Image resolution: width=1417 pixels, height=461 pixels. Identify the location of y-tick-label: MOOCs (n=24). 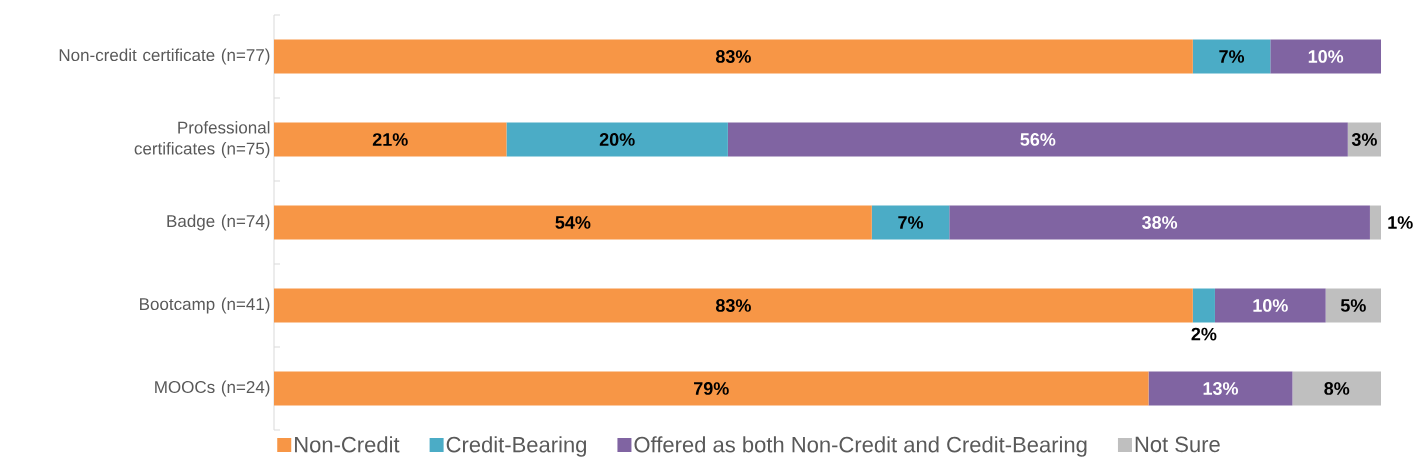
(212, 388).